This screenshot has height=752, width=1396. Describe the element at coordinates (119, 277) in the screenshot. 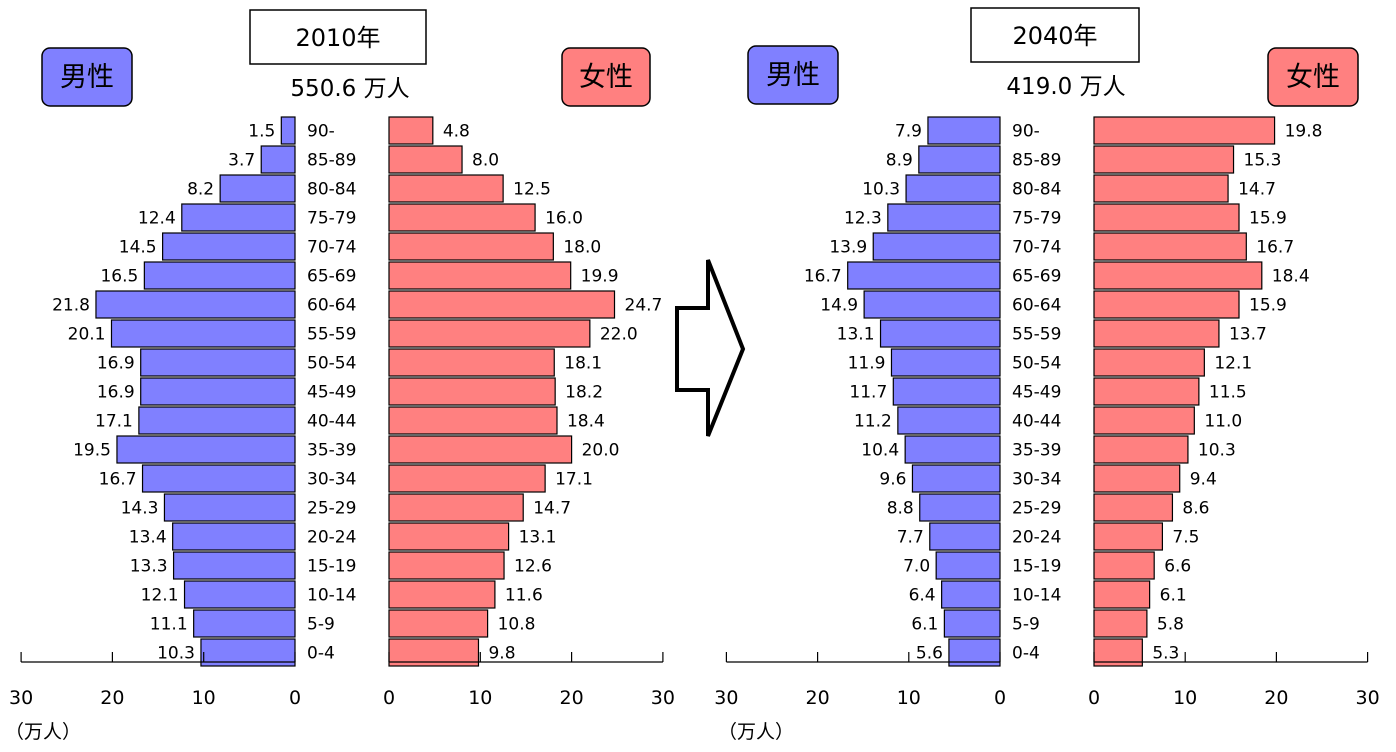

I see `male-value-label: 16.5` at that location.